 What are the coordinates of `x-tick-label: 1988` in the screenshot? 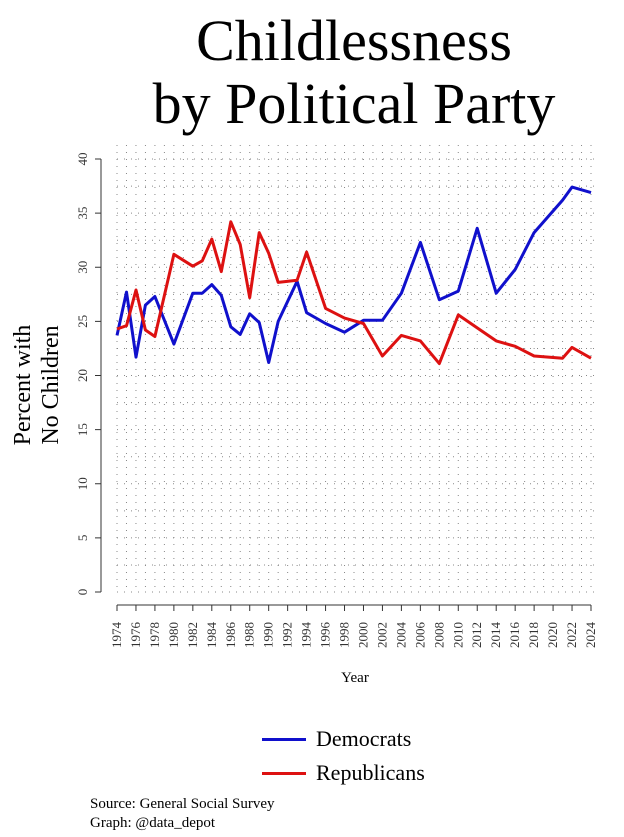 It's located at (249, 635).